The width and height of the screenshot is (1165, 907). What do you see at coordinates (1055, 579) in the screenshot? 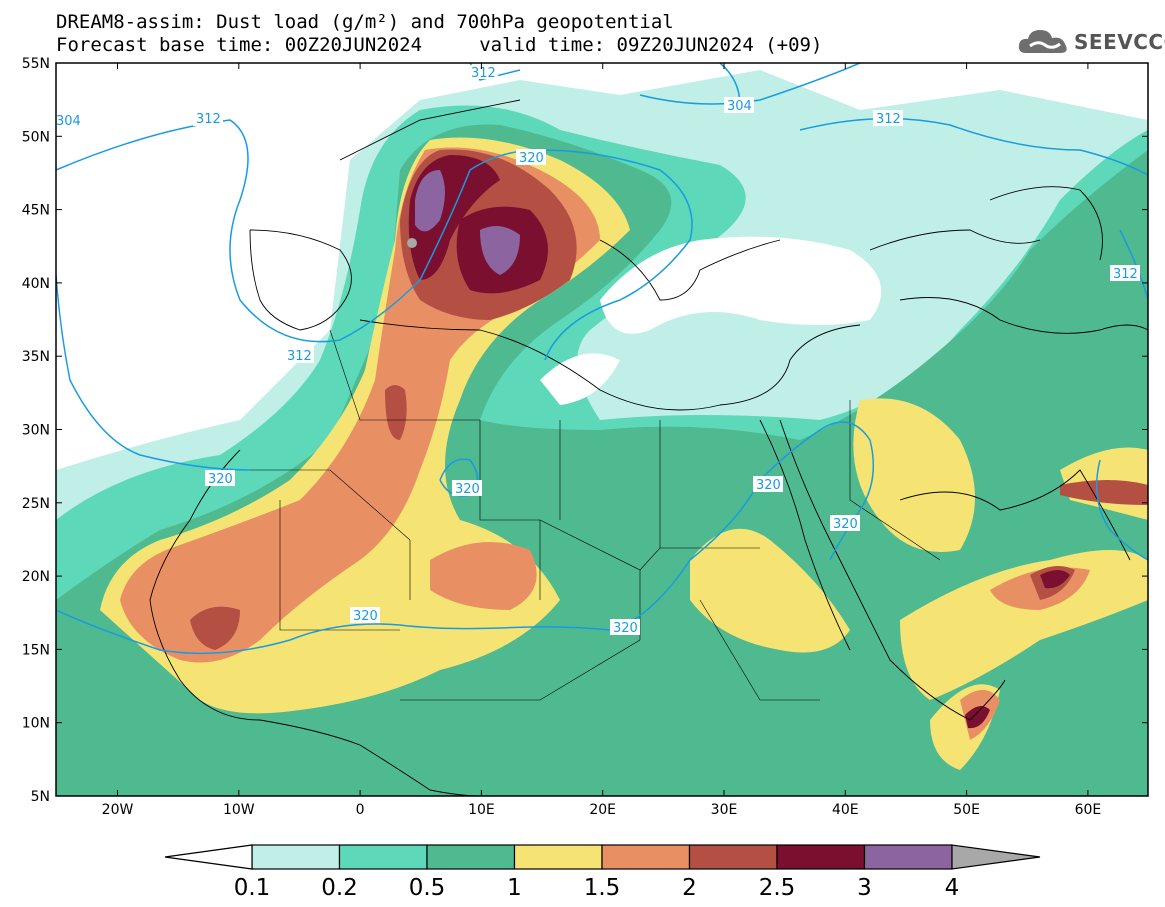
I see `dust-band-2.5-oman` at bounding box center [1055, 579].